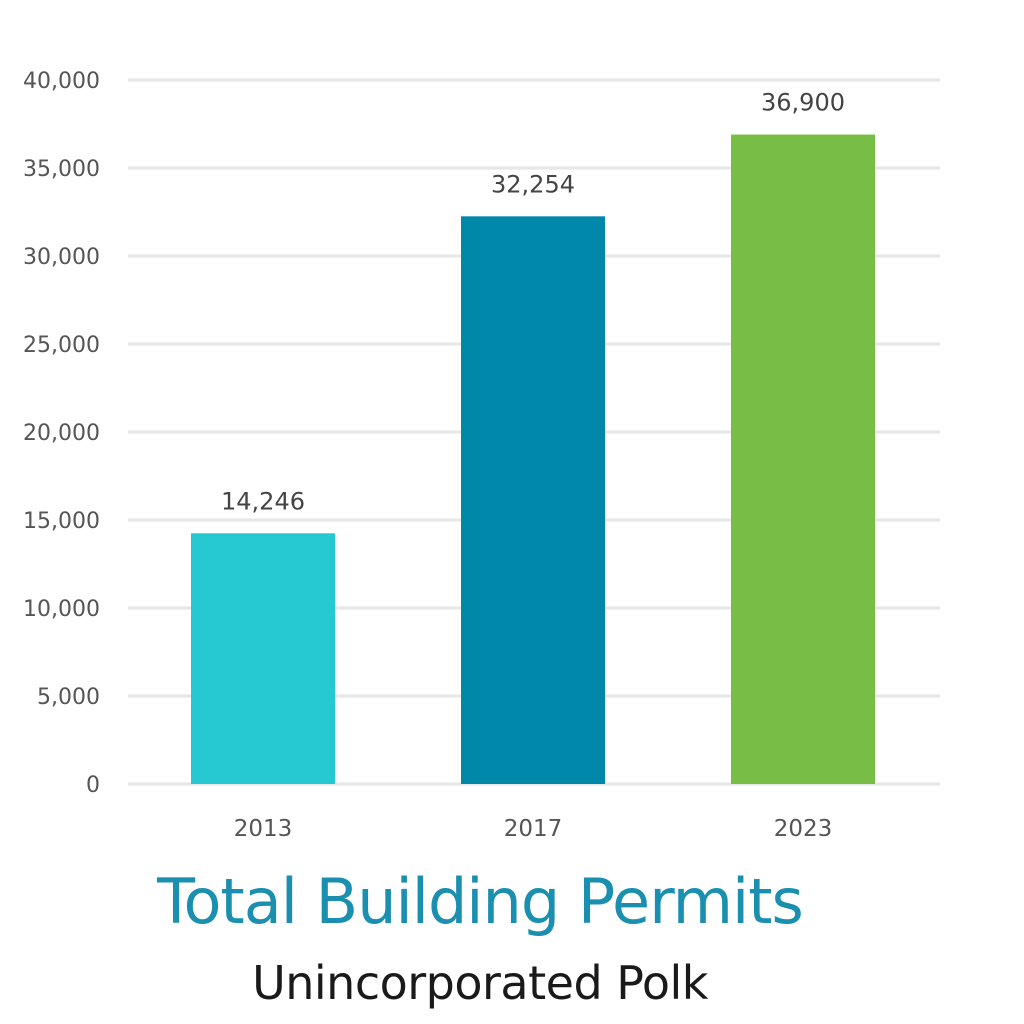  I want to click on x-axis-tick-labels: 2013 2017 2023, so click(533, 829).